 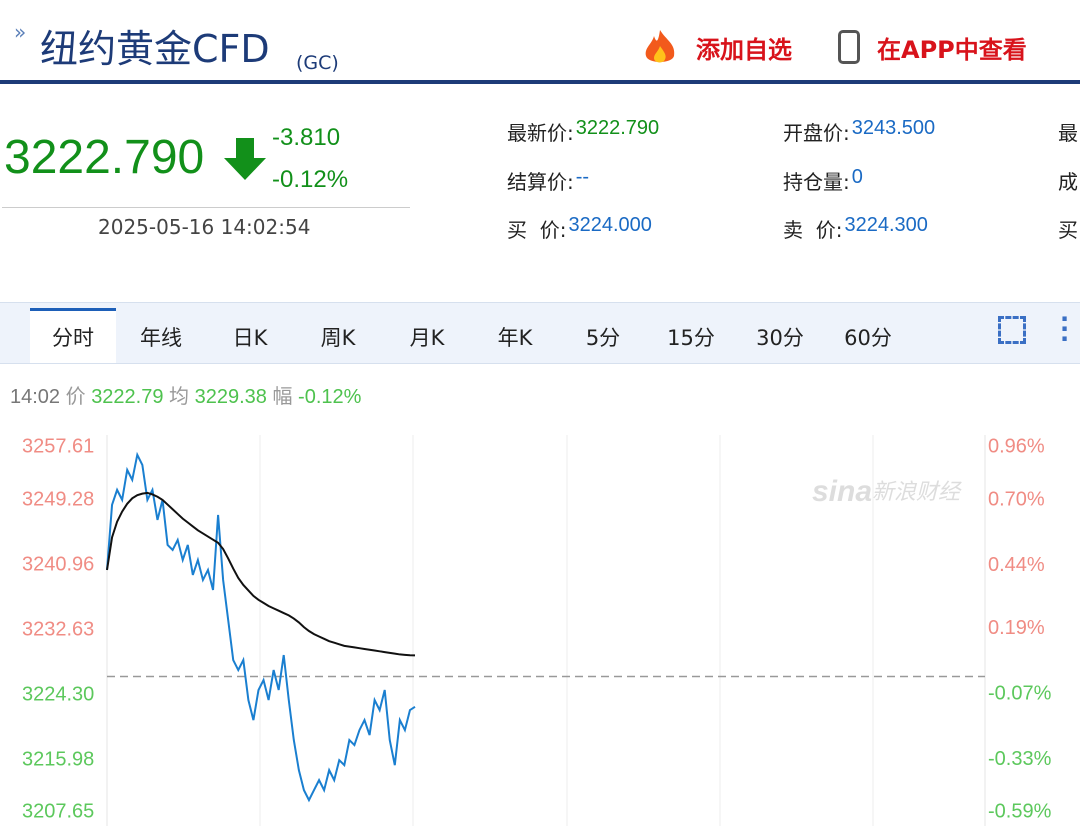 I want to click on field-value: --, so click(x=582, y=177).